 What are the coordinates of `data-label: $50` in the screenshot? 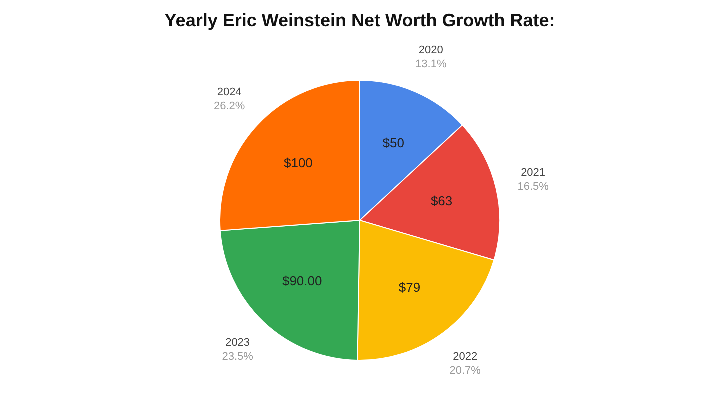 It's located at (393, 143).